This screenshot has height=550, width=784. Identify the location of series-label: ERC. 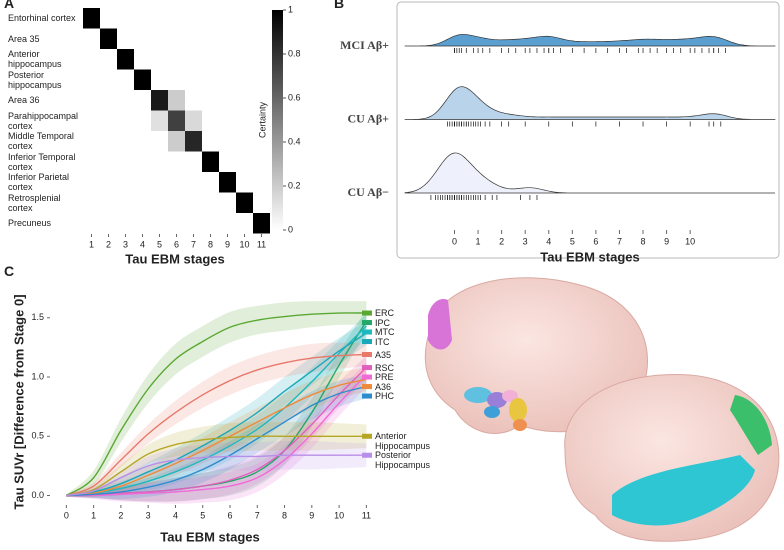
(385, 313).